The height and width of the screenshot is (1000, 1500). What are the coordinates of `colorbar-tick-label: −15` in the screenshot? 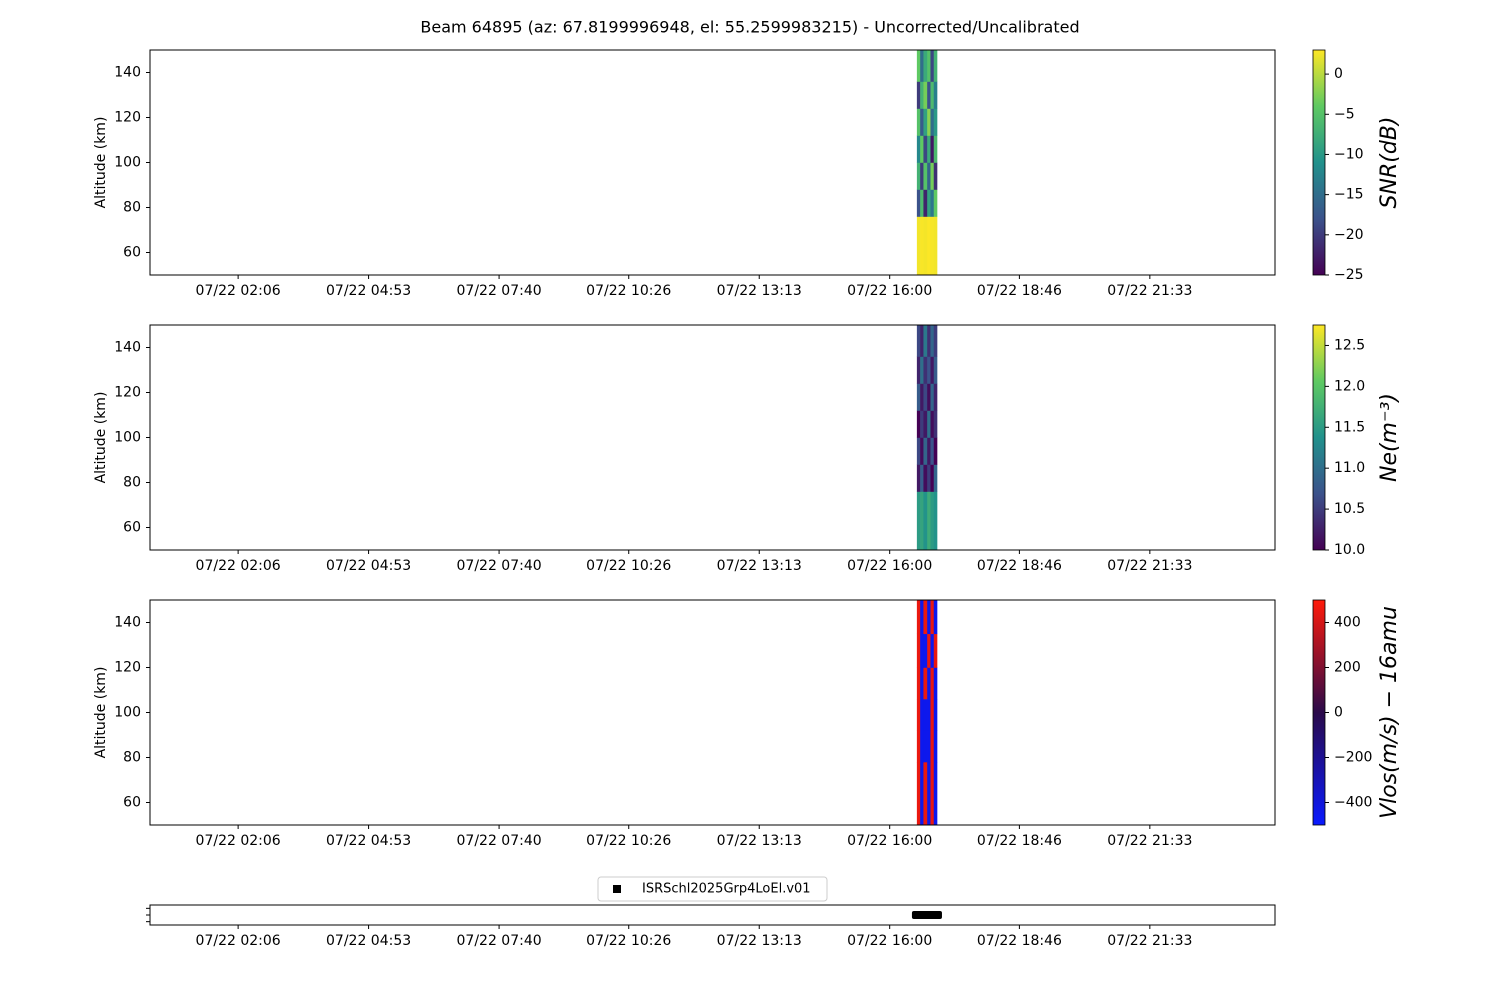 It's located at (1349, 195).